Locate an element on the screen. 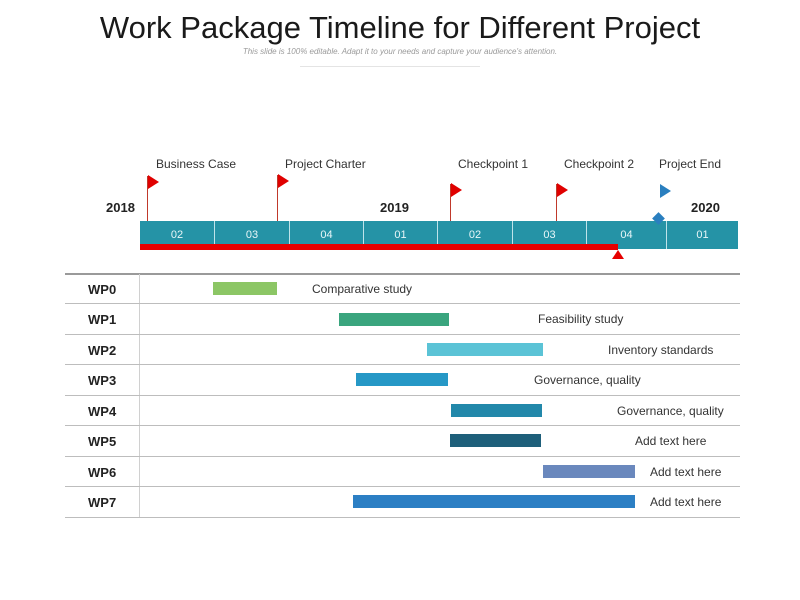  wp-label-wp2: WP2 is located at coordinates (102, 350).